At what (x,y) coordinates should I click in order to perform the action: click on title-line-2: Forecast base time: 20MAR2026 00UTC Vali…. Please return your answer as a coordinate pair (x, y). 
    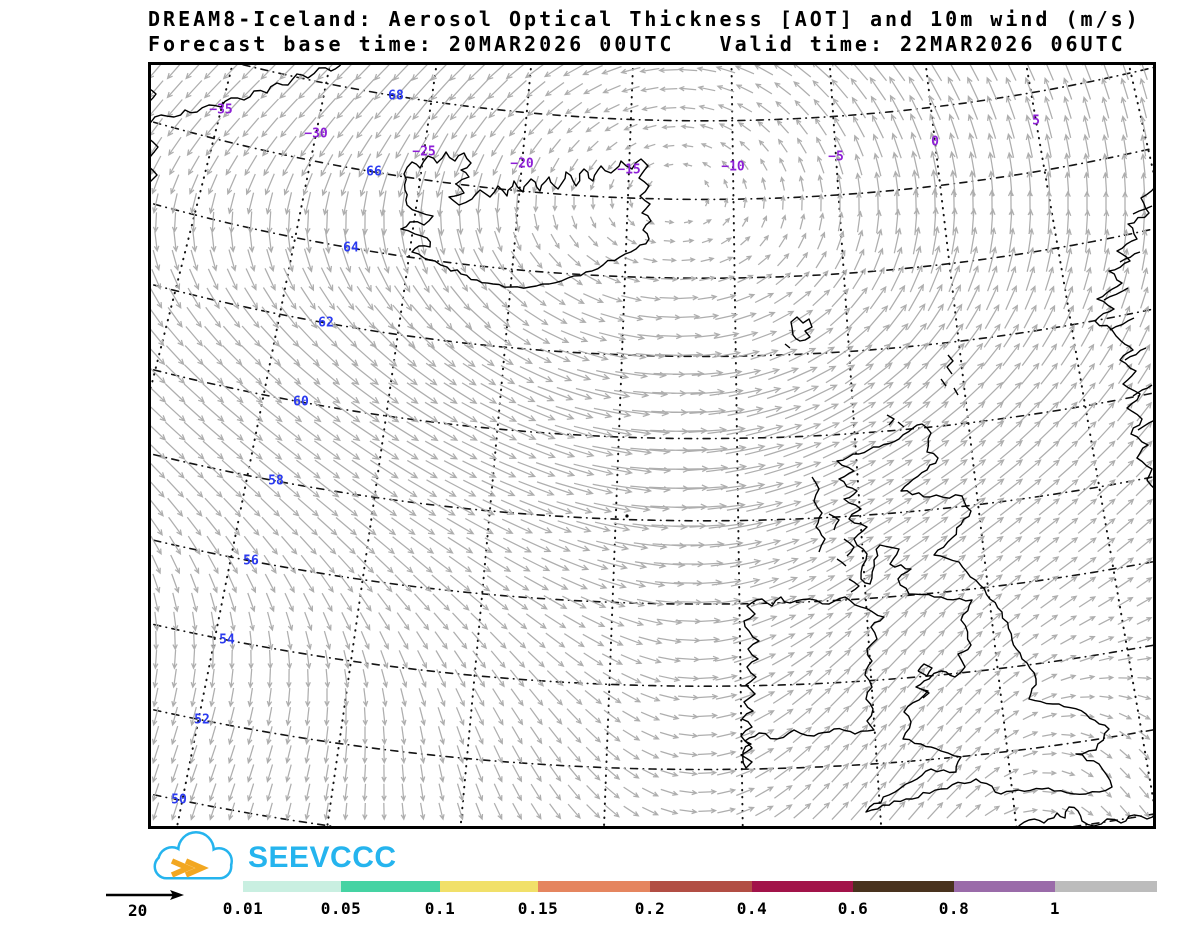
    Looking at the image, I should click on (637, 44).